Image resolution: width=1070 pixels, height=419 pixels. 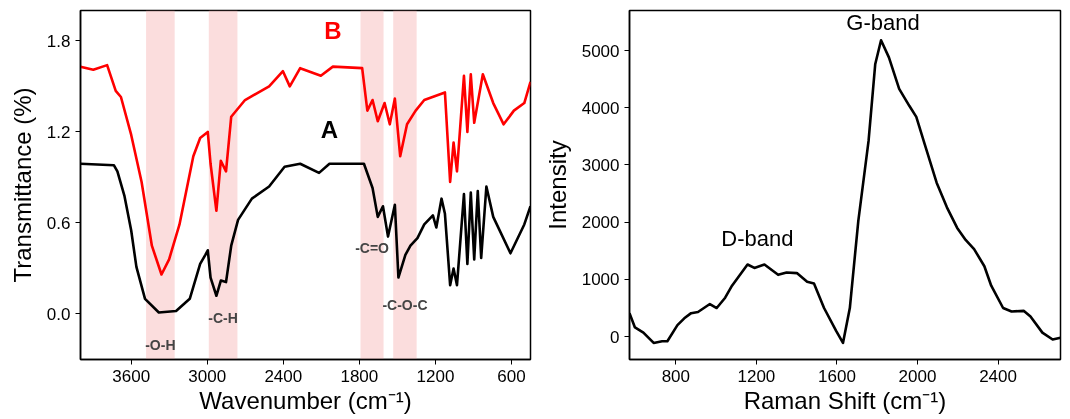 I want to click on annotation: G-band, so click(x=883, y=22).